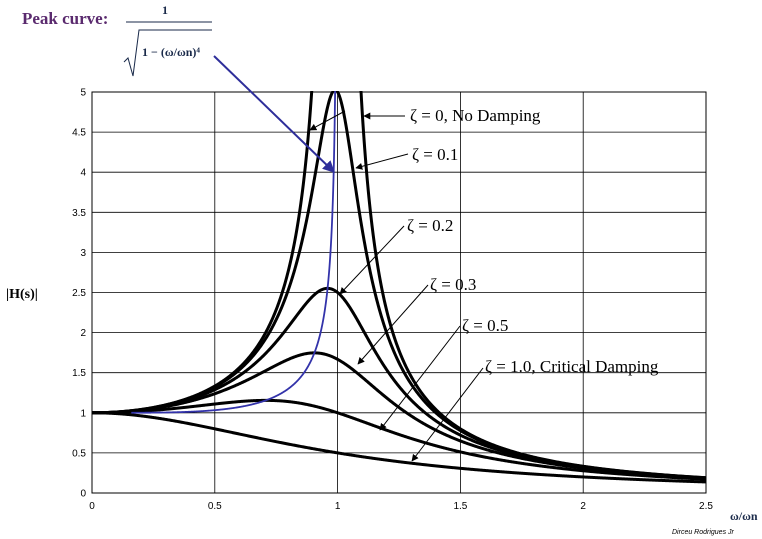  What do you see at coordinates (79, 213) in the screenshot?
I see `y-tick-label: 3.5` at bounding box center [79, 213].